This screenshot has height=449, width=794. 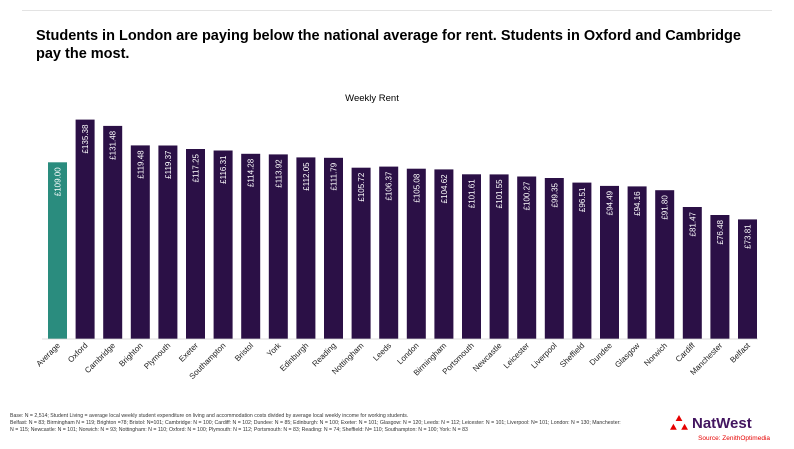 I want to click on data-label-sheffield: £96.51, so click(x=582, y=199).